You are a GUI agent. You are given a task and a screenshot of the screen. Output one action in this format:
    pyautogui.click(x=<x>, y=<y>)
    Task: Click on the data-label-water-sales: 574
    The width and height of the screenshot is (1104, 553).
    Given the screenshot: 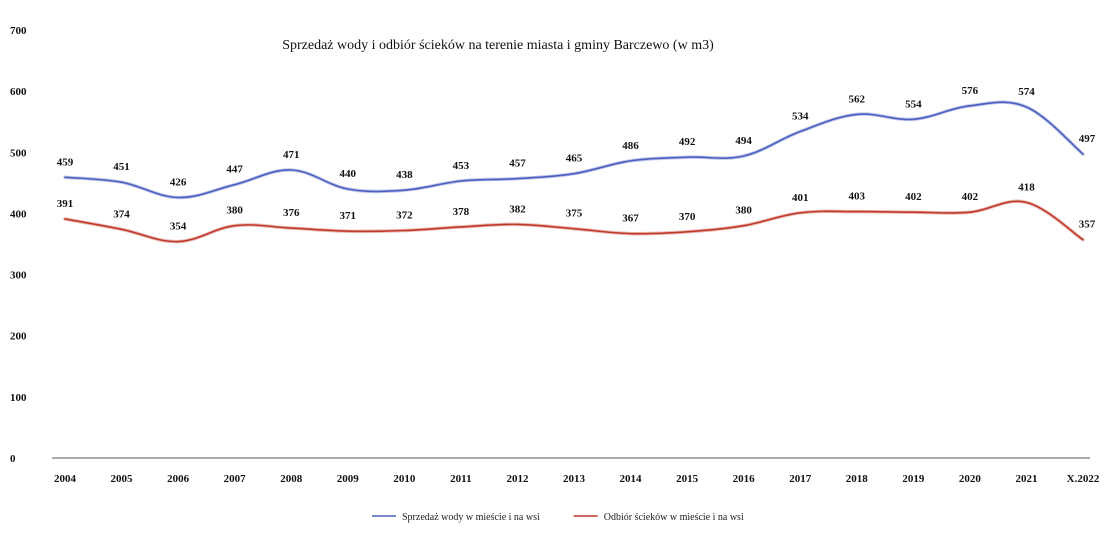 What is the action you would take?
    pyautogui.click(x=1026, y=92)
    